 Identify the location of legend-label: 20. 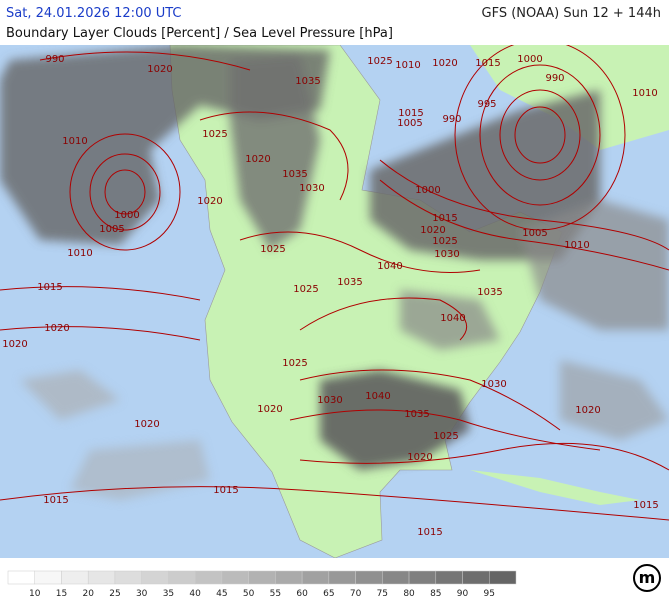
(88, 594).